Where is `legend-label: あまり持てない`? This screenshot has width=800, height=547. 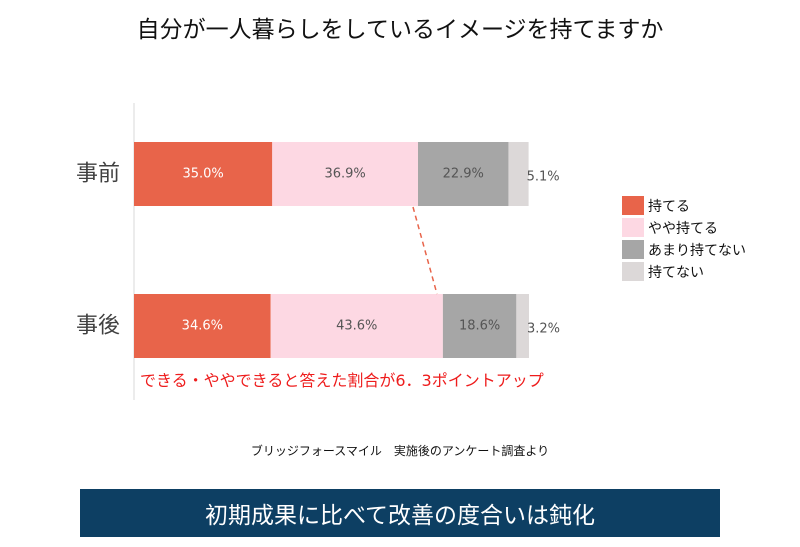 legend-label: あまり持てない is located at coordinates (697, 250).